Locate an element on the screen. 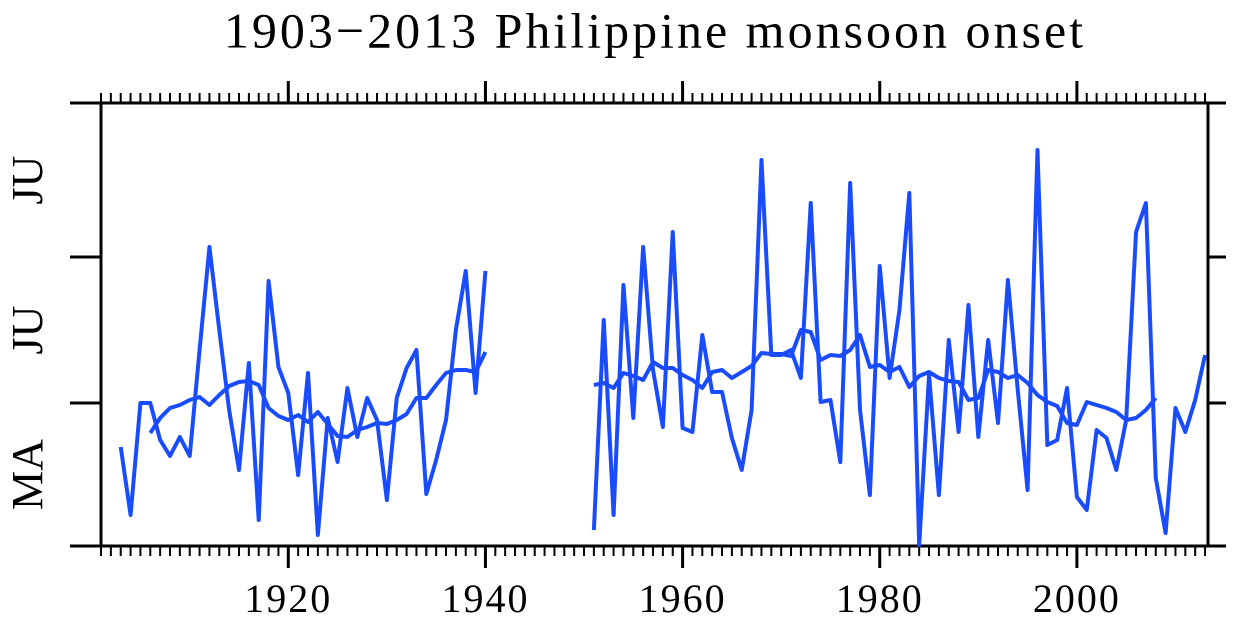 The height and width of the screenshot is (625, 1248). series-line is located at coordinates (653, 383).